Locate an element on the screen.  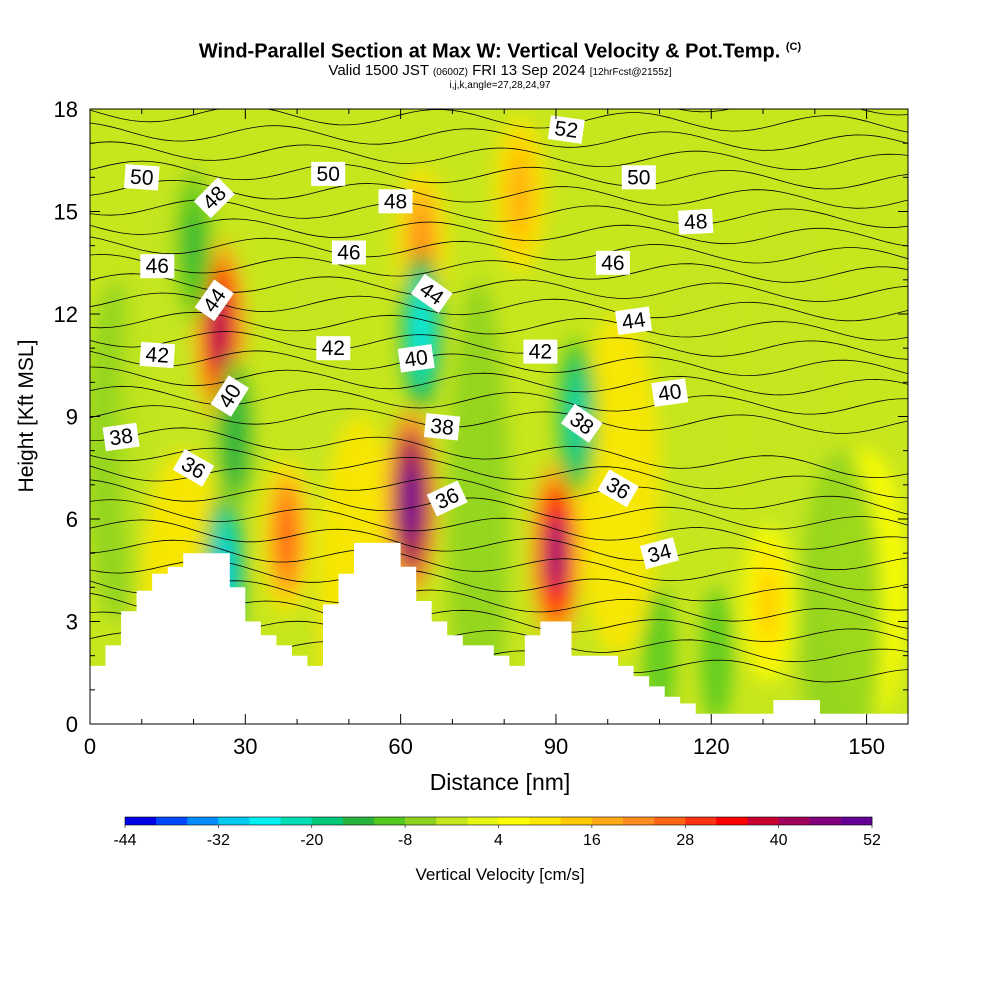
colorbar-tick-label: 16 is located at coordinates (592, 840).